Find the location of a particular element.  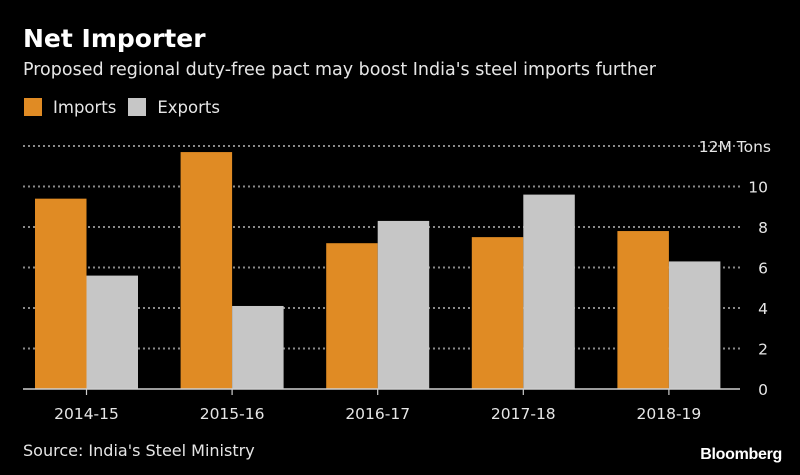

y-tick-label: 6 is located at coordinates (763, 269).